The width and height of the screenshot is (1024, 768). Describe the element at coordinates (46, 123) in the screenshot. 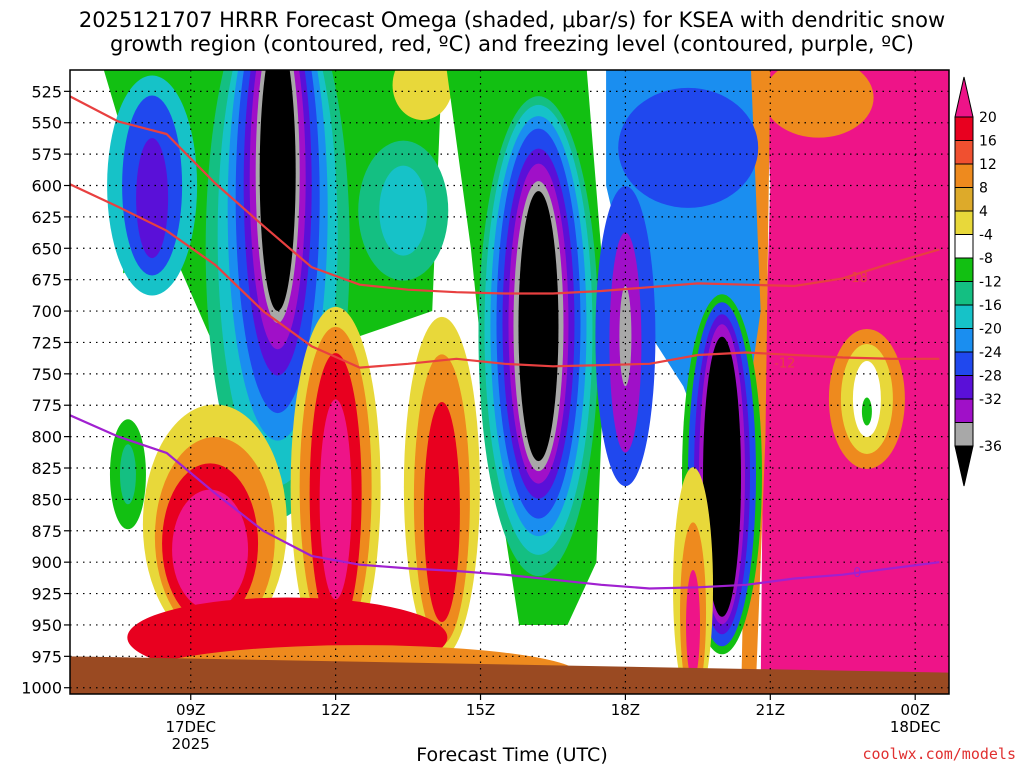

I see `y-tick-label: 550` at that location.